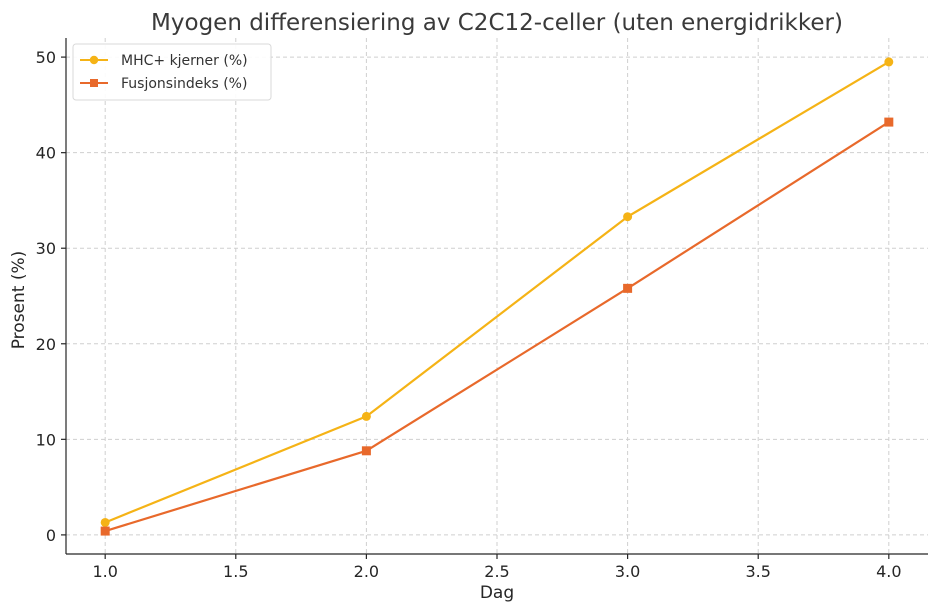 Image resolution: width=940 pixels, height=614 pixels. I want to click on y-axis-title: Prosent (%), so click(19, 300).